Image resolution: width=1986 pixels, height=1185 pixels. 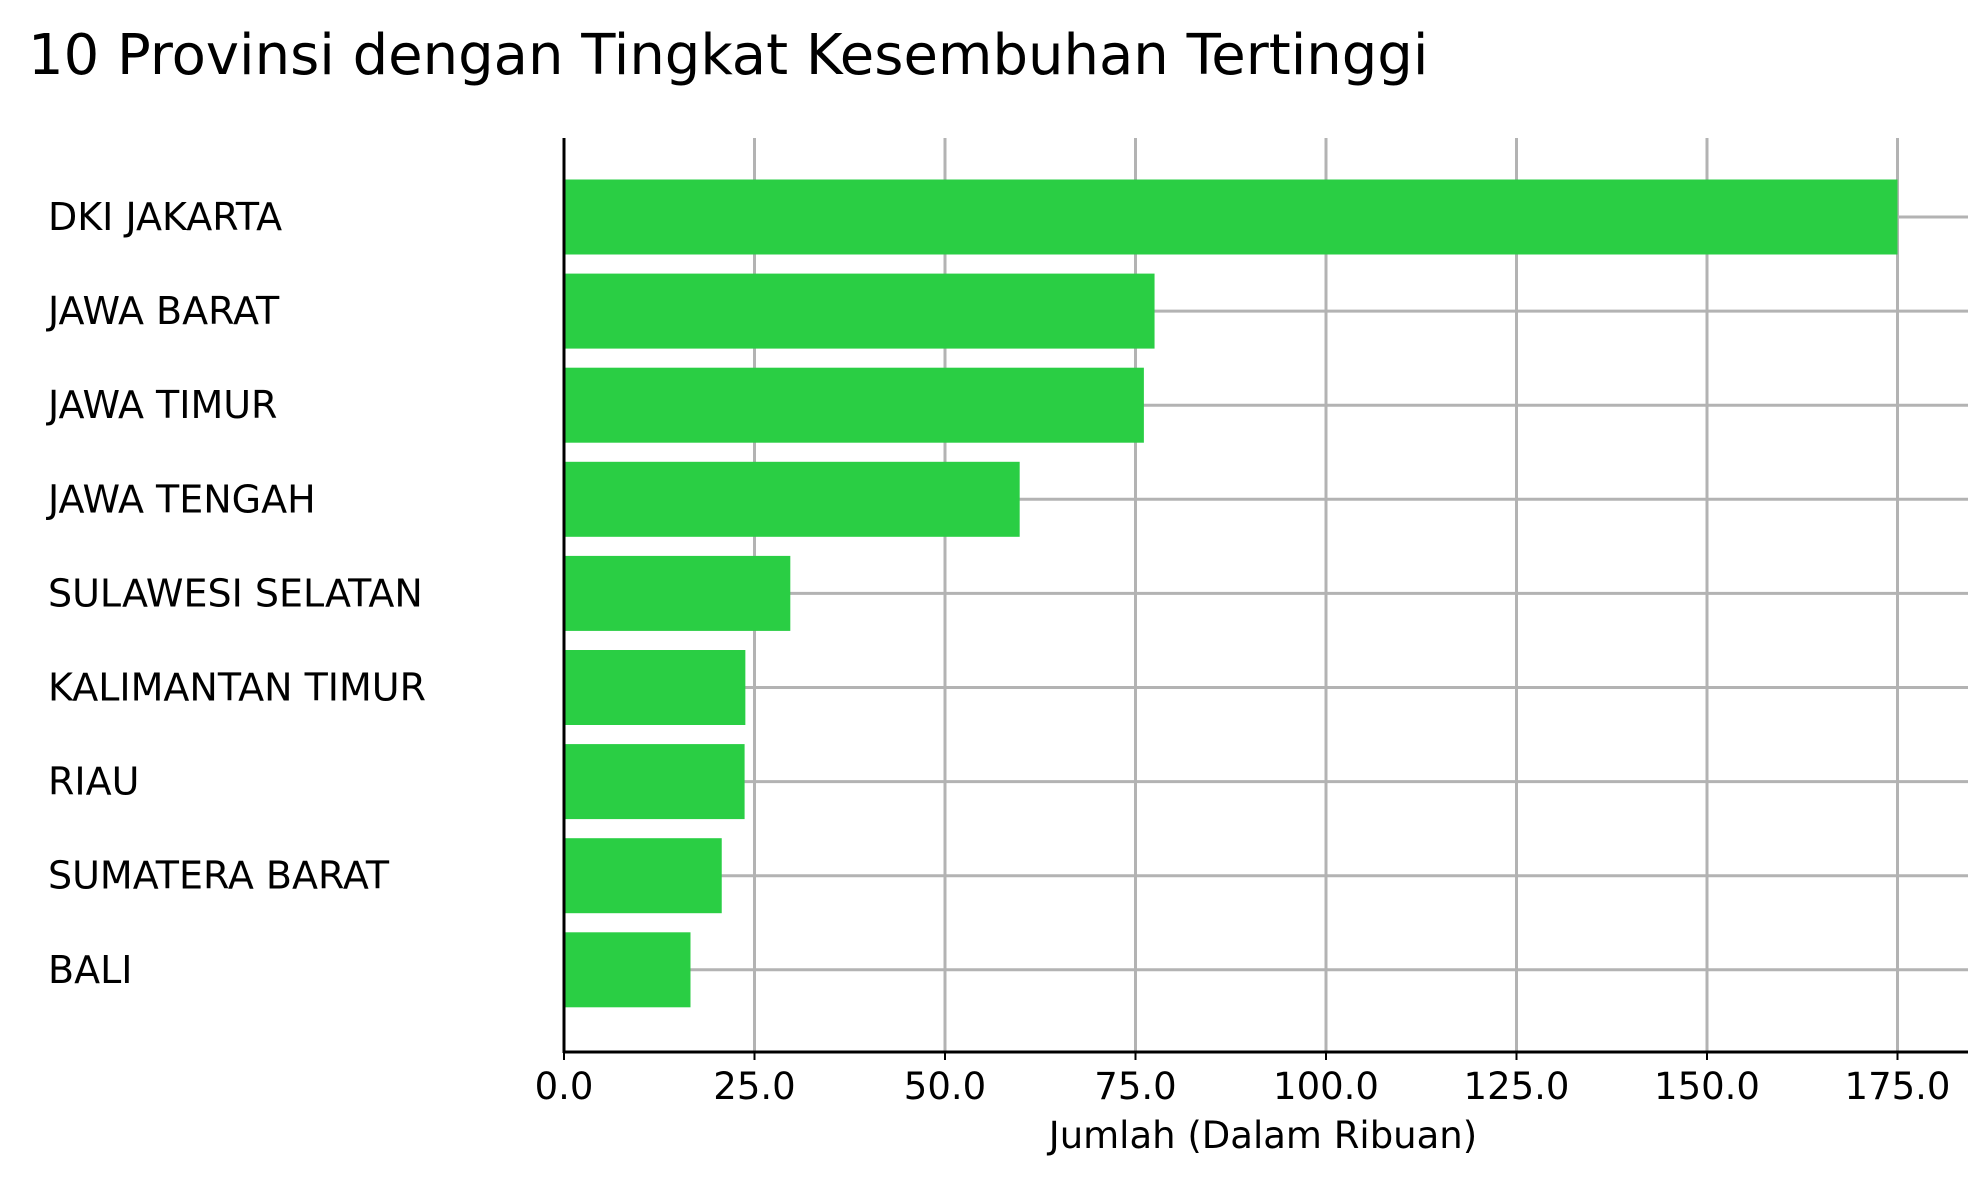 What do you see at coordinates (93, 782) in the screenshot?
I see `category-label-6: RIAU` at bounding box center [93, 782].